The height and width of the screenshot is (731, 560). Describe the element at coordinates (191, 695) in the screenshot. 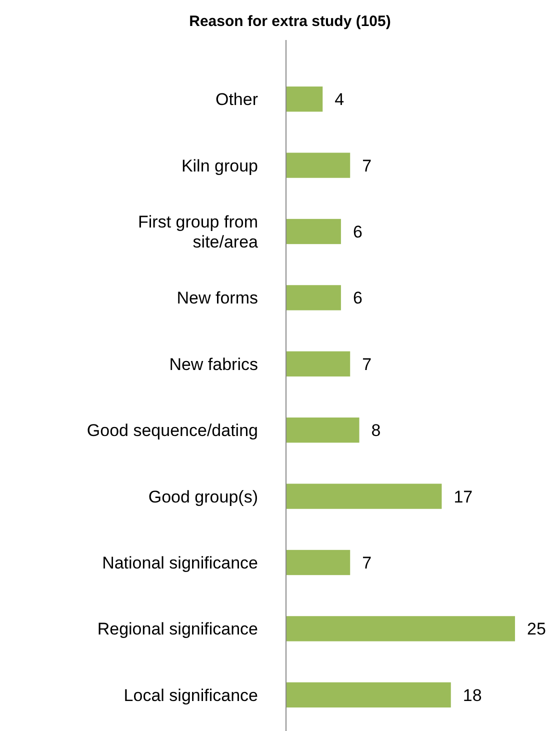

I see `y-tick-label: Local significance` at that location.